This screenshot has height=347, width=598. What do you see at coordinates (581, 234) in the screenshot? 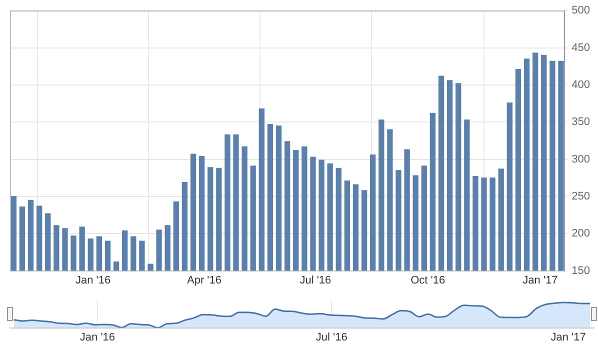
I see `y-tick-label: 200` at bounding box center [581, 234].